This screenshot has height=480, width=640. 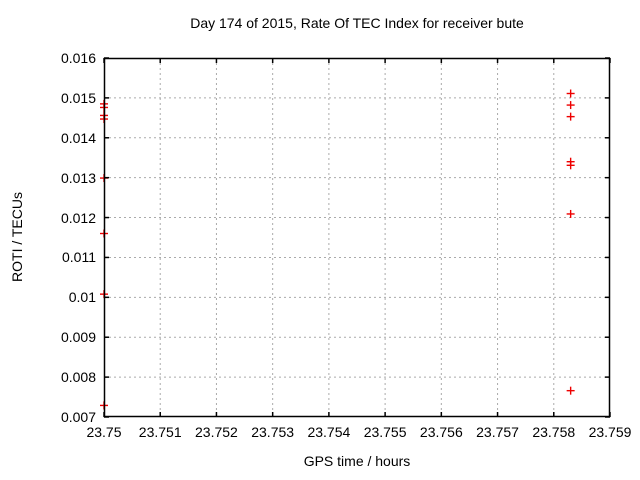 What do you see at coordinates (441, 432) in the screenshot?
I see `x-tick-label: 23.756` at bounding box center [441, 432].